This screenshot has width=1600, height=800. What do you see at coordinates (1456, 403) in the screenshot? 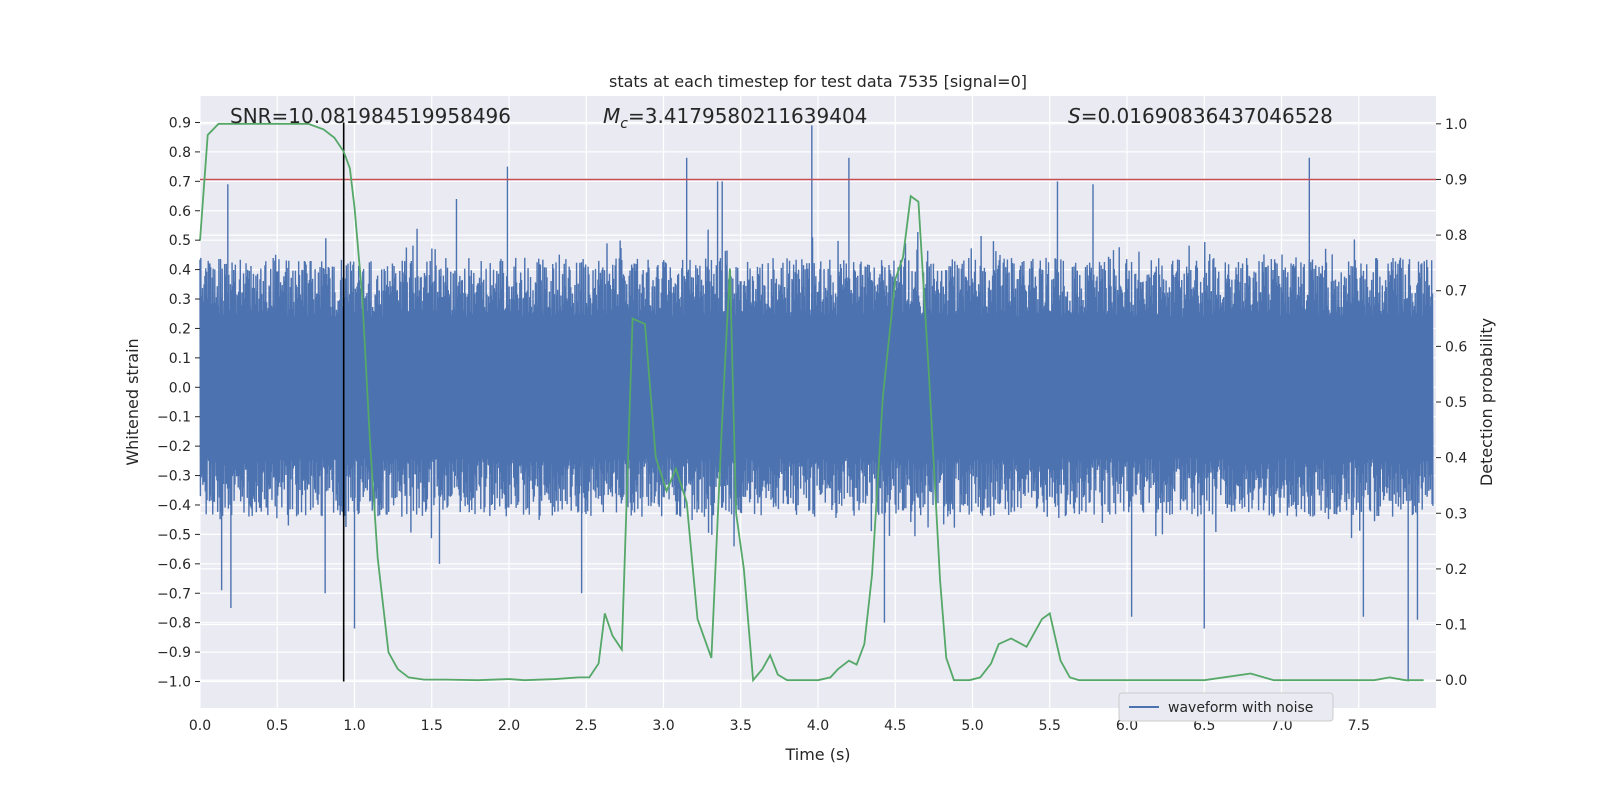
I see `y-right-tick-label: 0.5` at bounding box center [1456, 403].